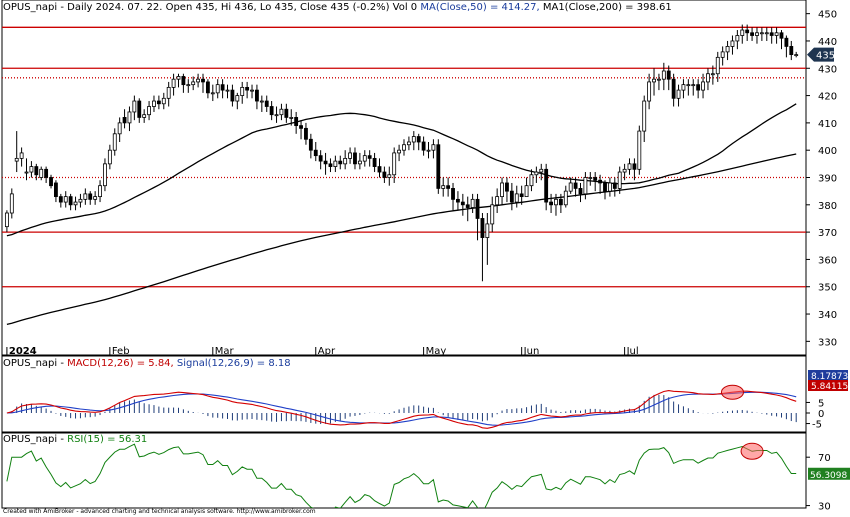 The width and height of the screenshot is (850, 517). I want to click on macd-axis-tick-label: 0, so click(821, 414).